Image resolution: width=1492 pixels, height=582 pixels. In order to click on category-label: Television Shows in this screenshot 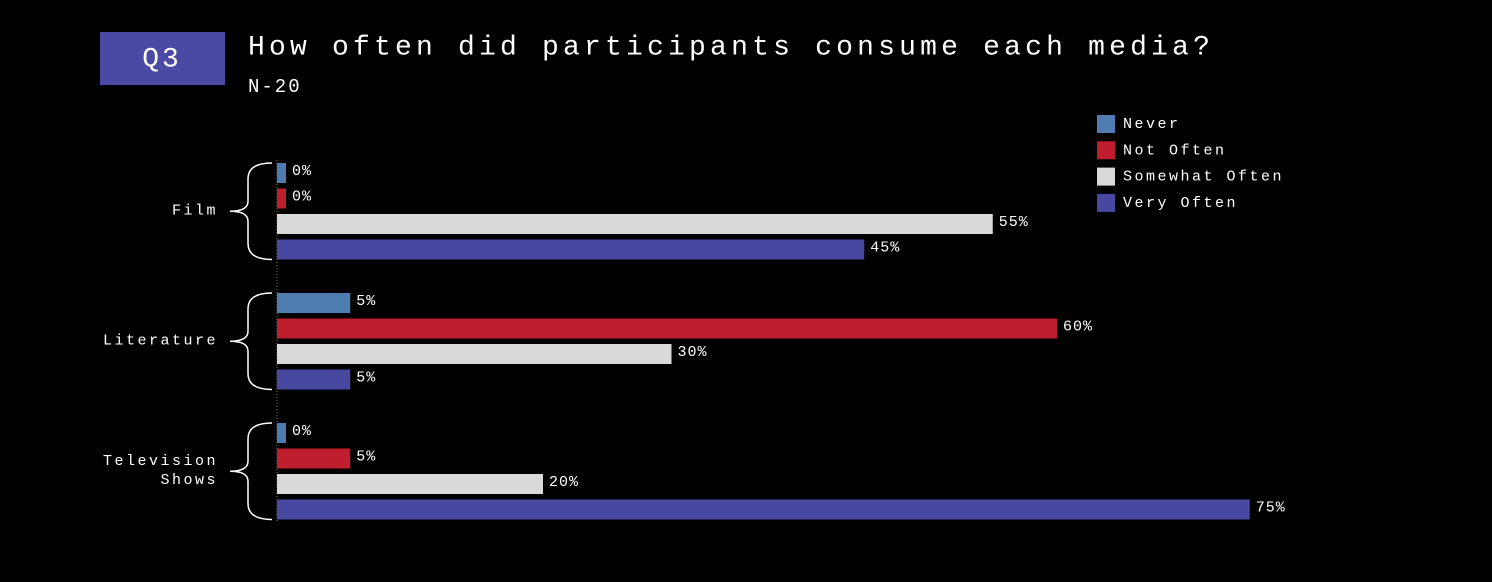, I will do `click(160, 471)`.